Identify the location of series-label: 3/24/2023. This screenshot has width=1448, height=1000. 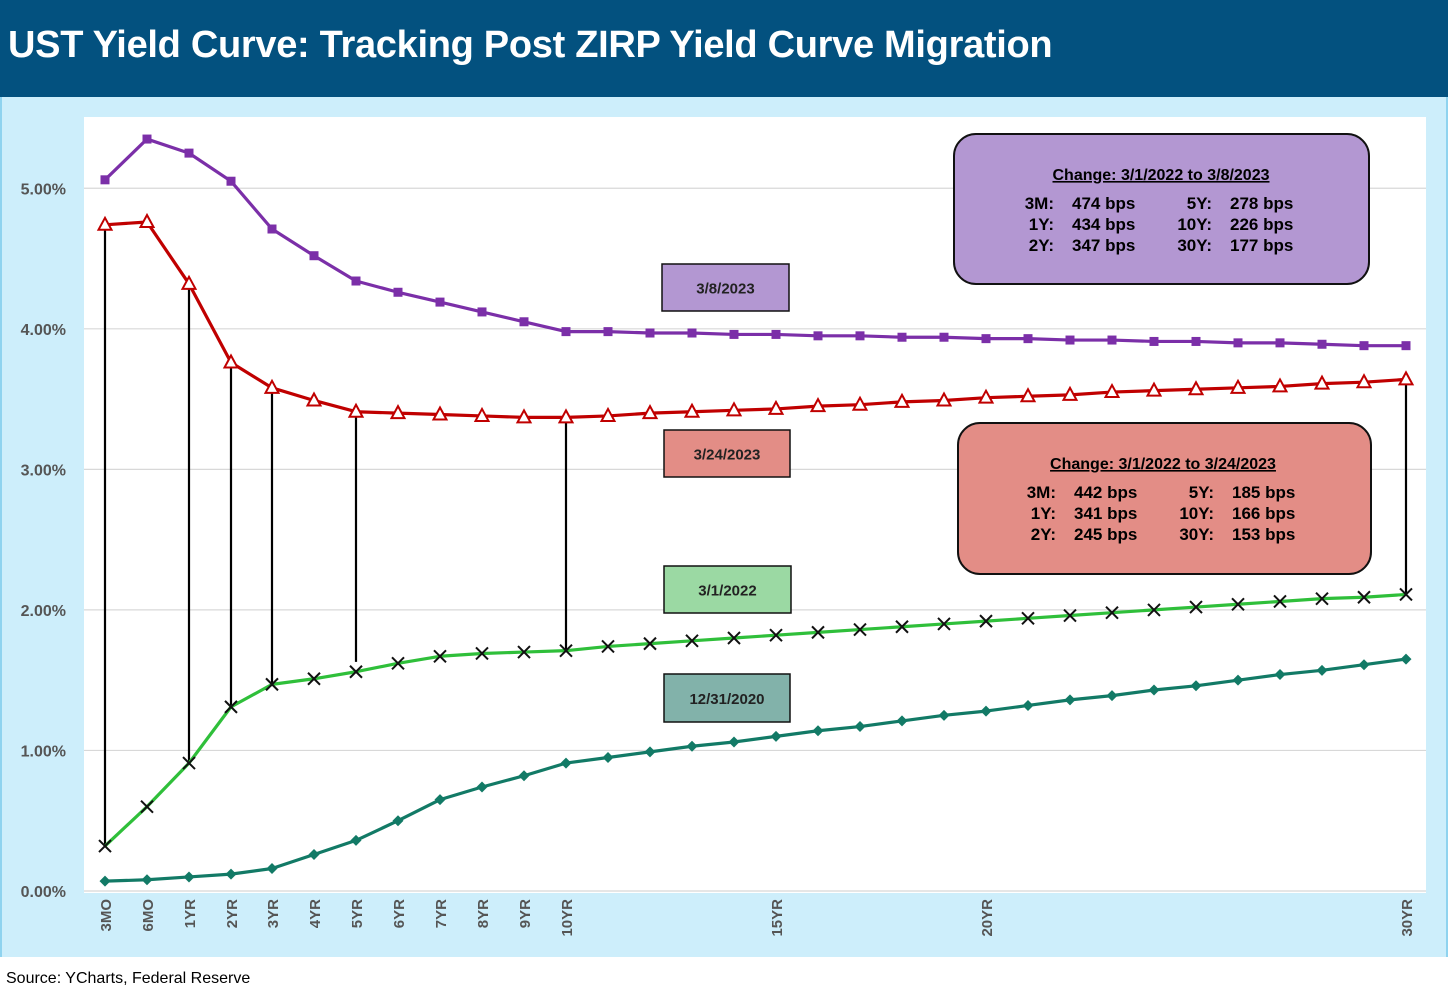
(727, 455).